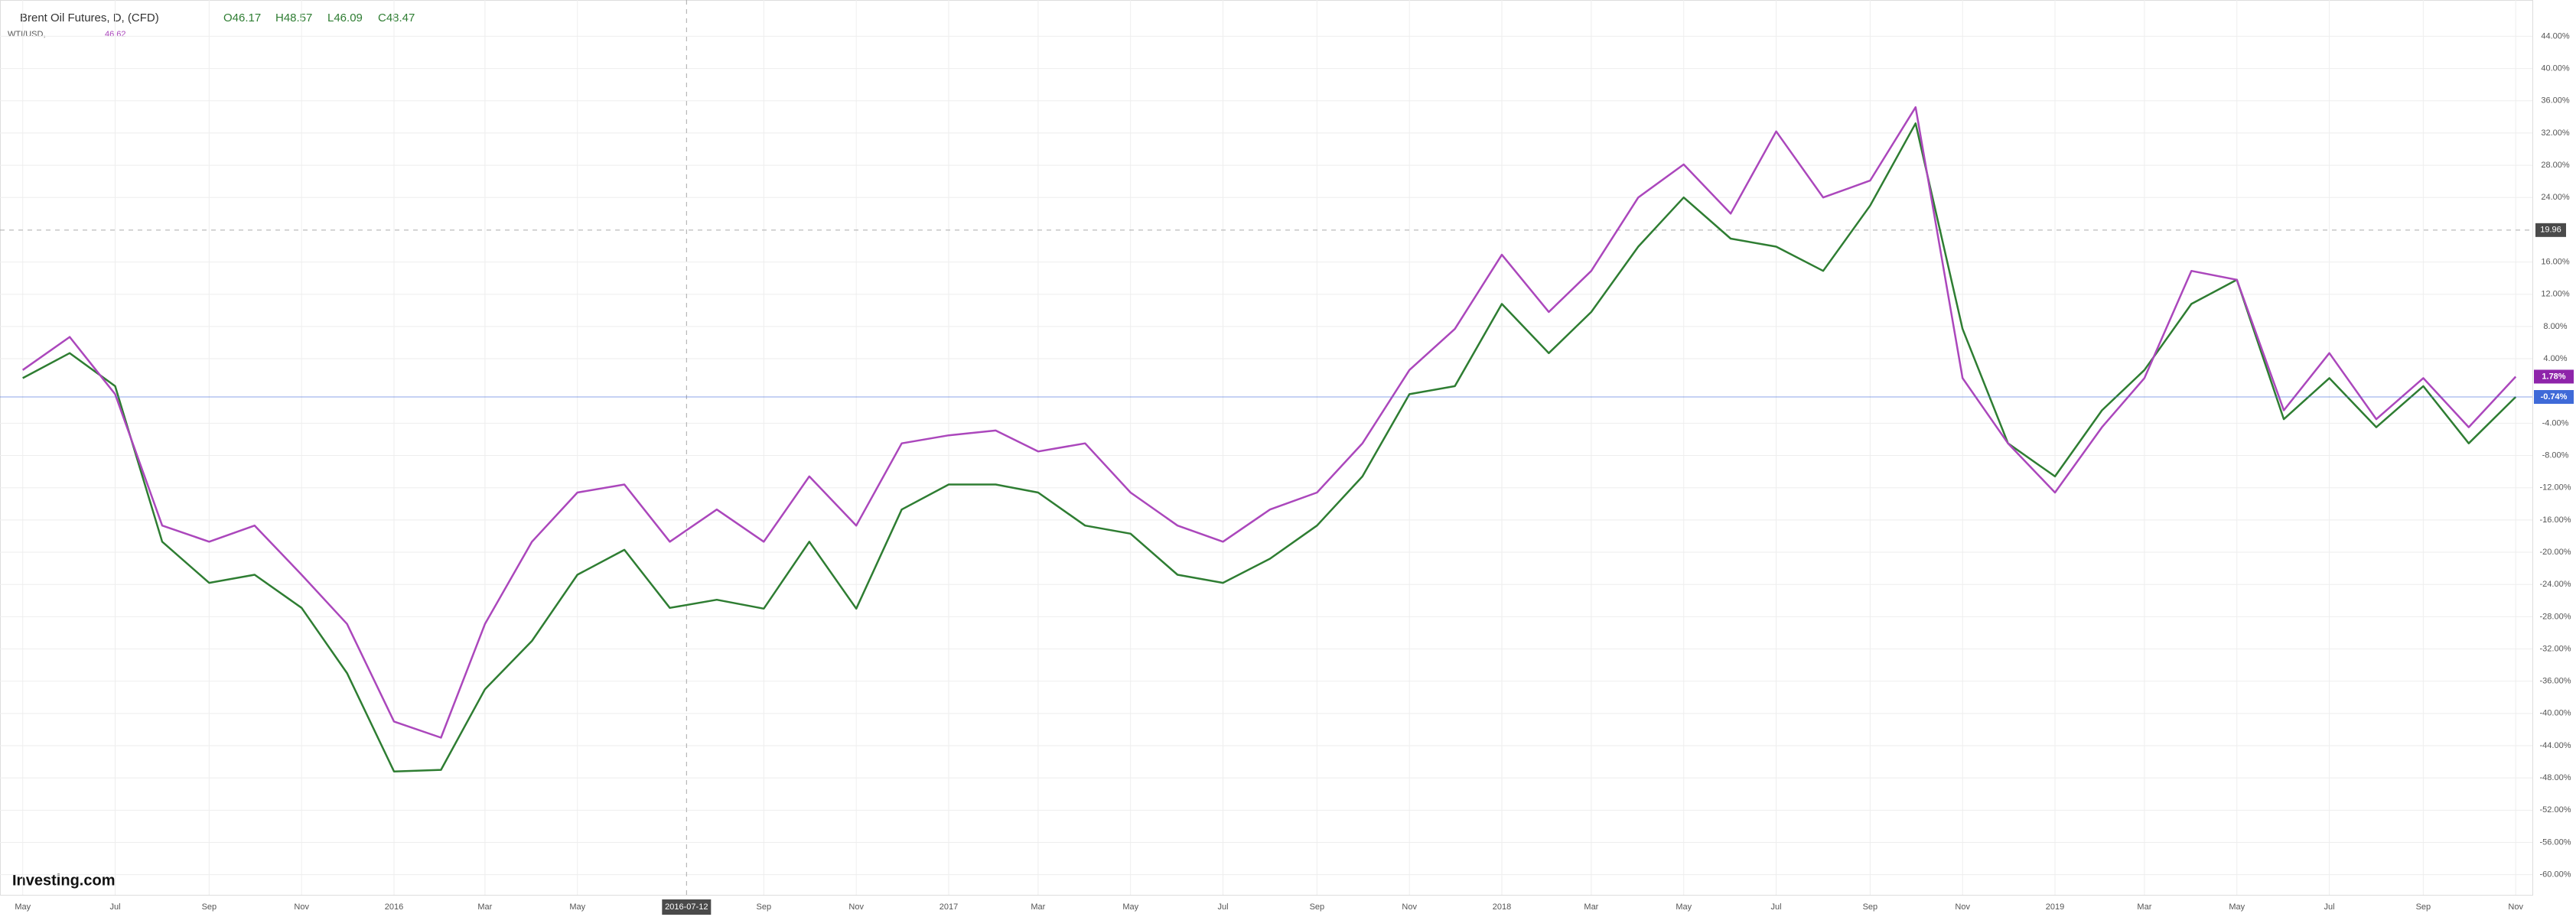 This screenshot has height=917, width=2576. I want to click on y-tick-label: -32.00%, so click(2556, 648).